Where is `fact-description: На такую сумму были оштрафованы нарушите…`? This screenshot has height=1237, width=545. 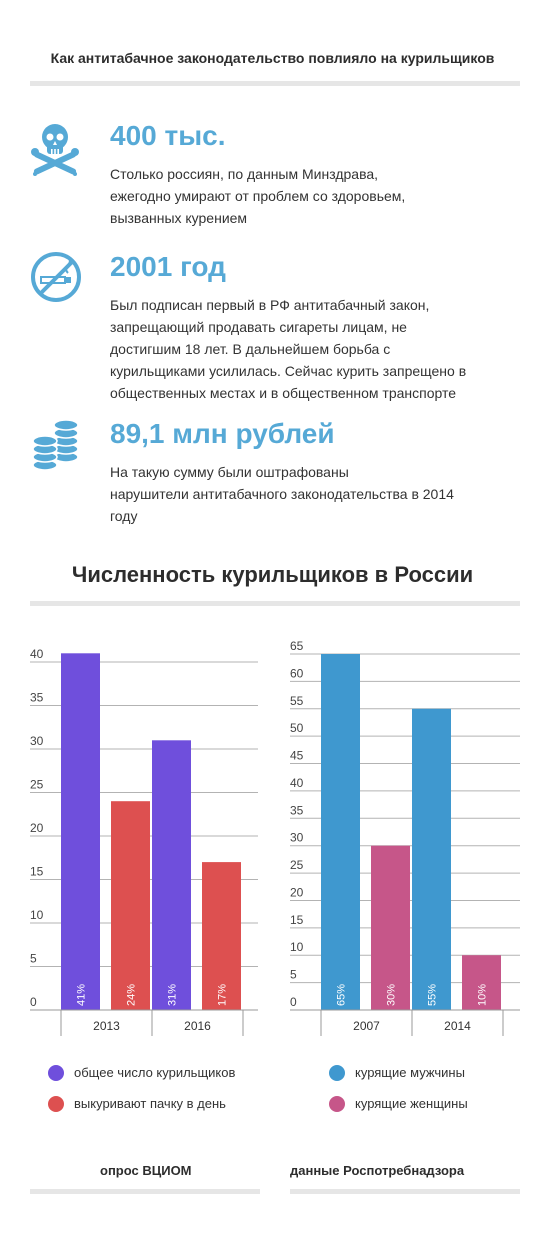 fact-description: На такую сумму были оштрафованы нарушите… is located at coordinates (320, 494).